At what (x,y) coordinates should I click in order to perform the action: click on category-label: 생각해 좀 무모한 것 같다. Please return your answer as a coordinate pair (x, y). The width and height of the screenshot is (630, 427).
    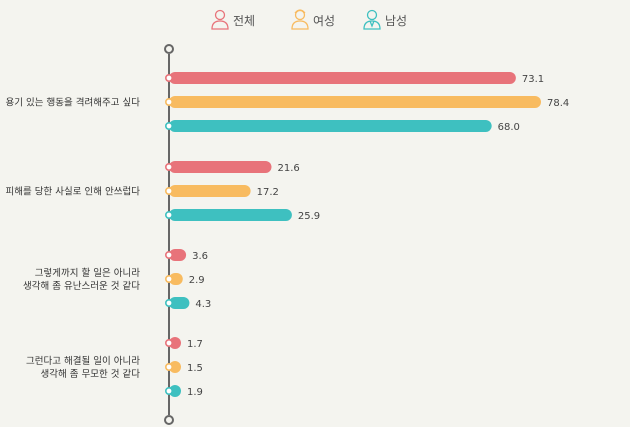
    Looking at the image, I should click on (91, 374).